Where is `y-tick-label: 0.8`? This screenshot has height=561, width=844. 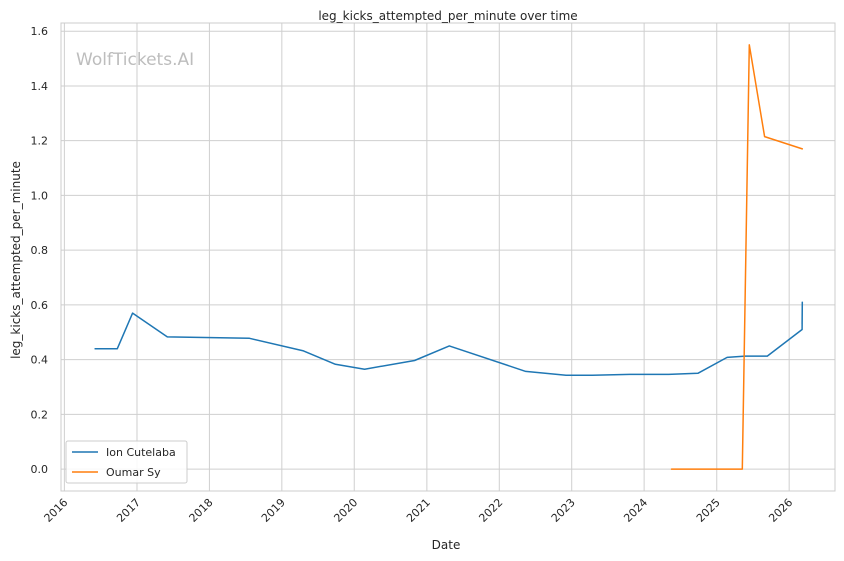 y-tick-label: 0.8 is located at coordinates (40, 250).